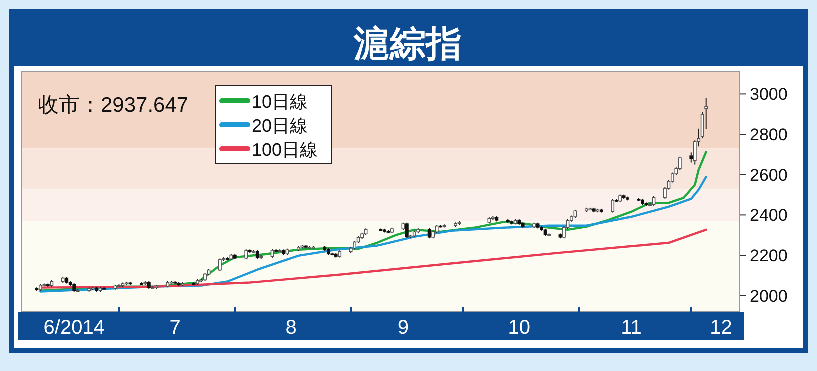  Describe the element at coordinates (769, 296) in the screenshot. I see `y-tick-label: 2000` at that location.